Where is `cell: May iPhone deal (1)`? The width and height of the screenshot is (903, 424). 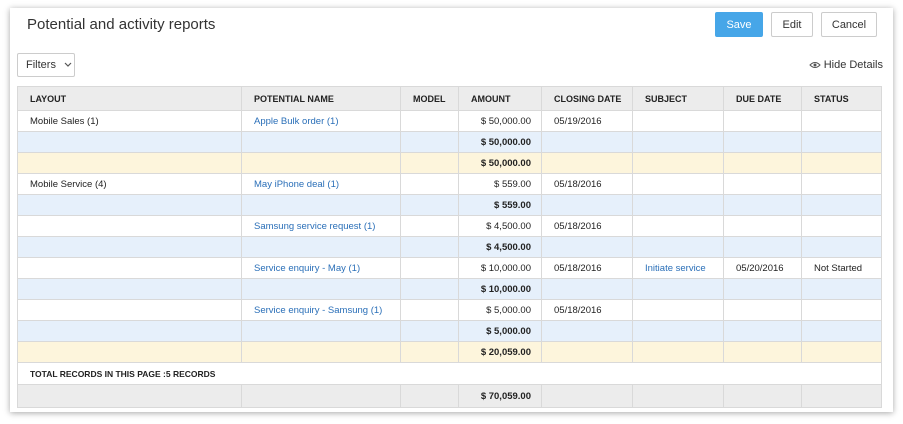
cell: May iPhone deal (1) is located at coordinates (321, 184).